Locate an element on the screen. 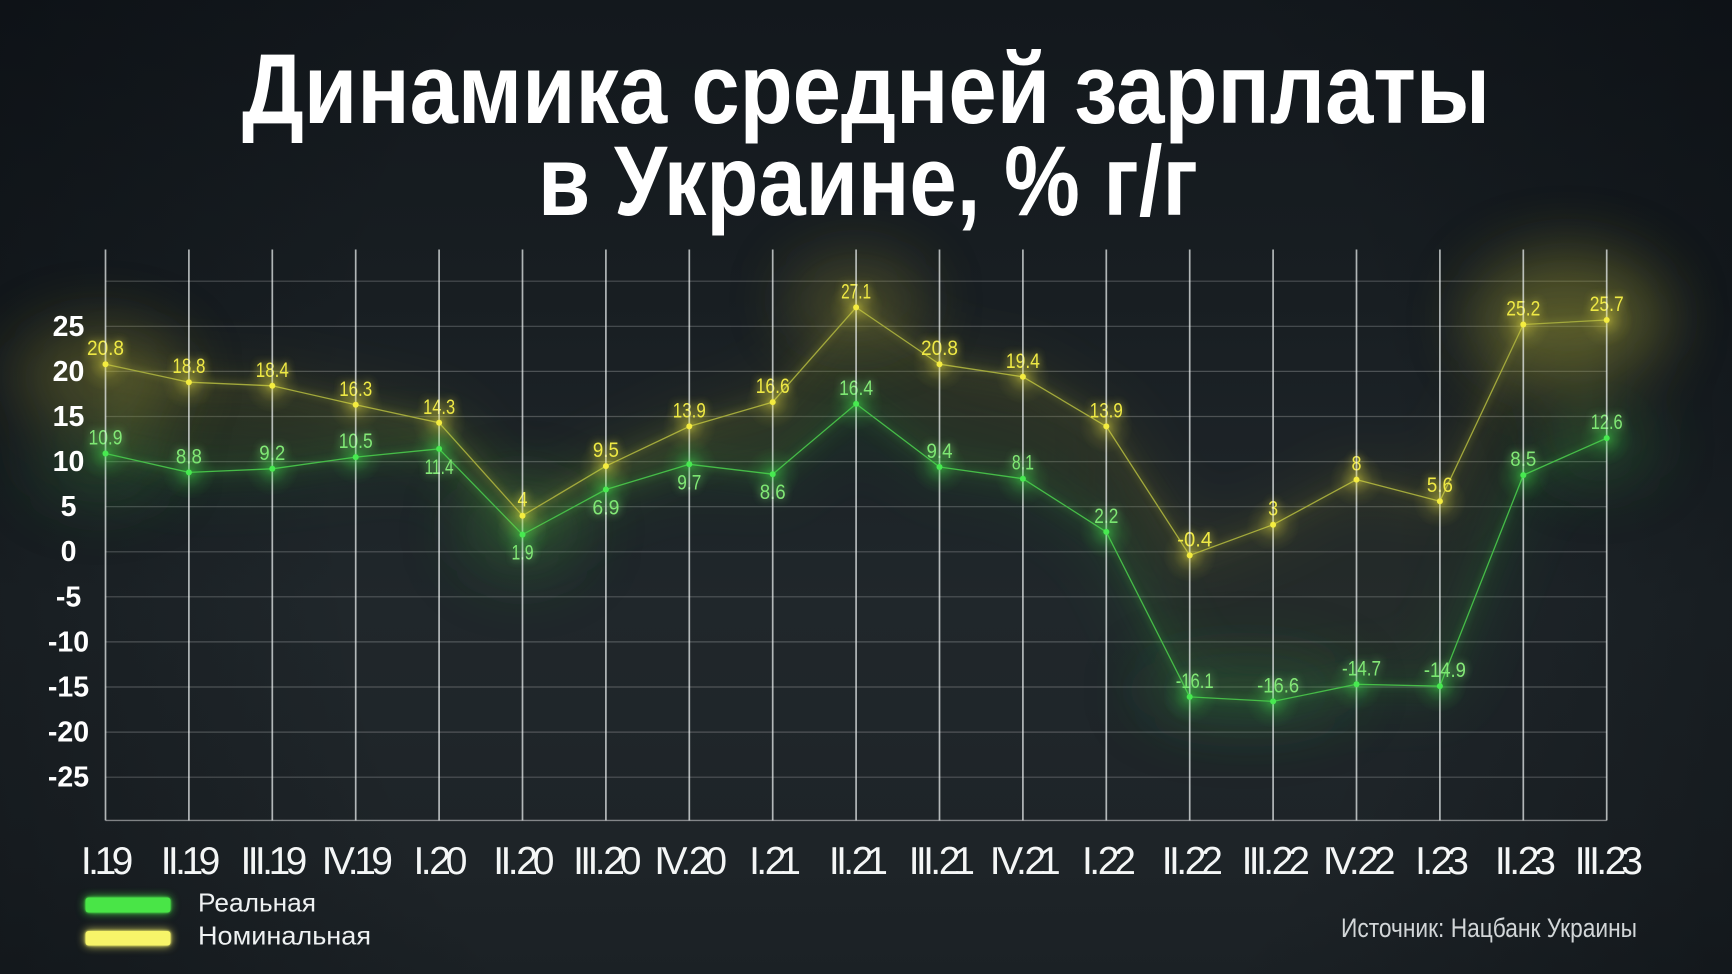 The width and height of the screenshot is (1732, 974). svg-text: II.21 is located at coordinates (858, 861).